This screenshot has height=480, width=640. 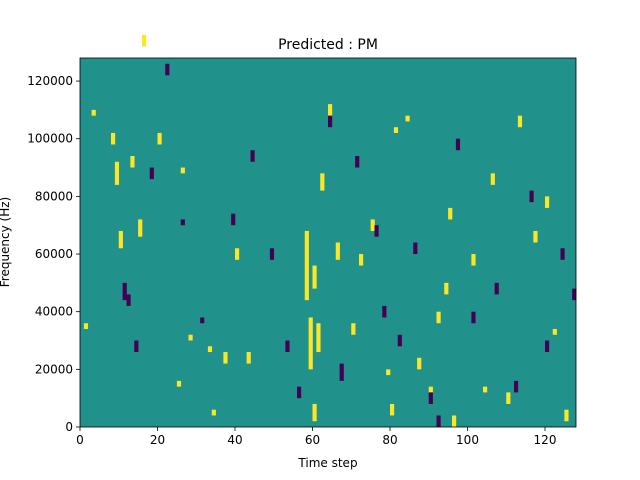 What do you see at coordinates (54, 312) in the screenshot?
I see `y-tick-label: 40000` at bounding box center [54, 312].